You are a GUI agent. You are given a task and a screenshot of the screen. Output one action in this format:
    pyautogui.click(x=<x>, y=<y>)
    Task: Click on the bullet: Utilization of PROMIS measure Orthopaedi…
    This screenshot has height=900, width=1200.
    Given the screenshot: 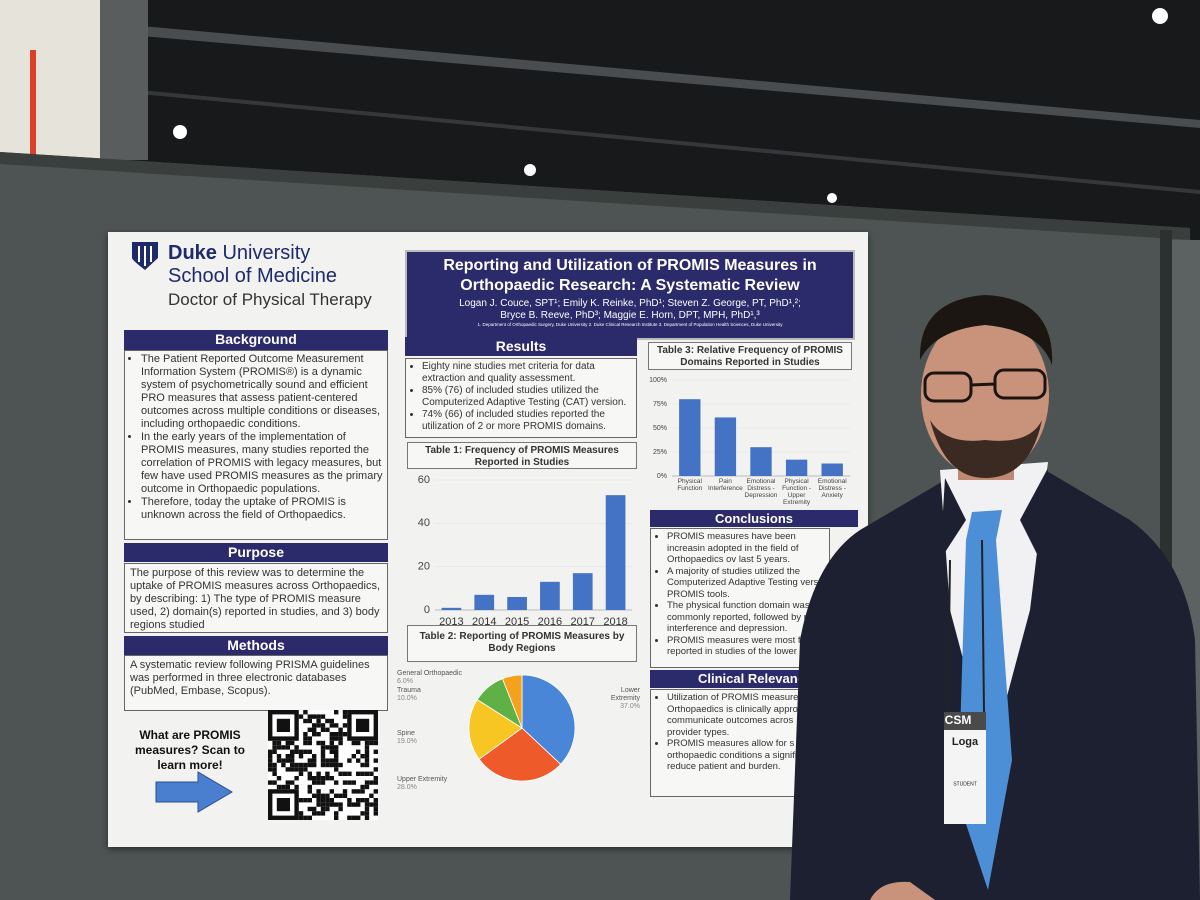 What is the action you would take?
    pyautogui.click(x=746, y=715)
    